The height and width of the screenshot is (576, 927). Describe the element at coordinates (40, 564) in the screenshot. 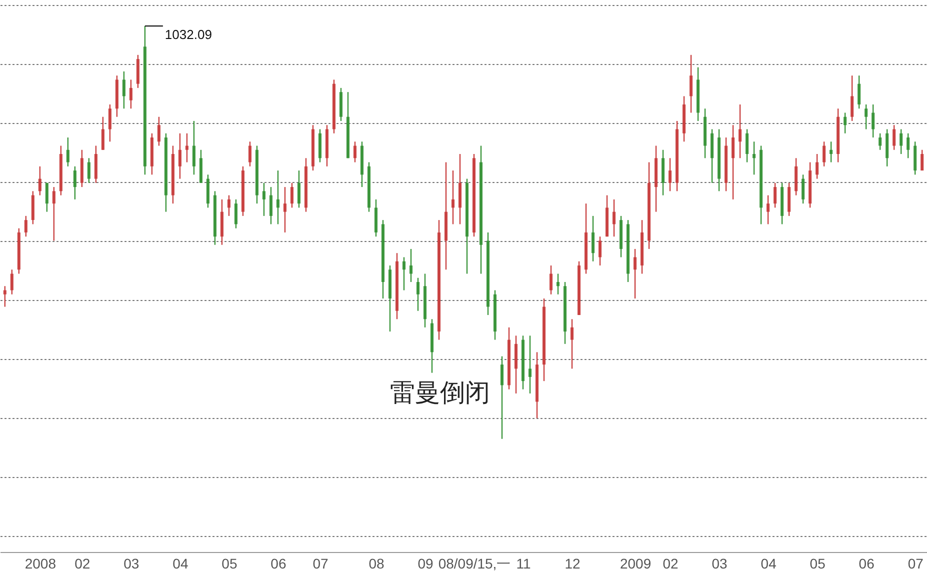

I see `x-tick-label: 2008` at that location.